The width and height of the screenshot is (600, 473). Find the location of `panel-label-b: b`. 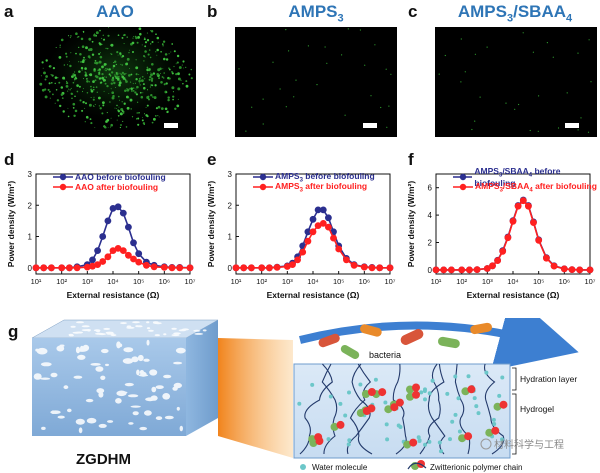

panel-label-b: b is located at coordinates (212, 11).